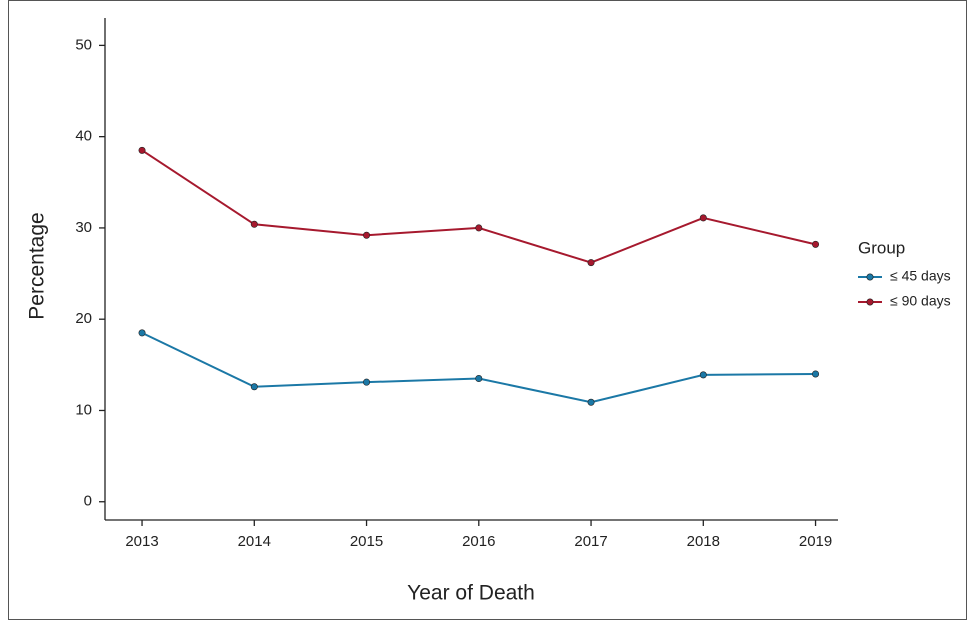 The height and width of the screenshot is (621, 968). What do you see at coordinates (83, 136) in the screenshot?
I see `y-tick-label: 40` at bounding box center [83, 136].